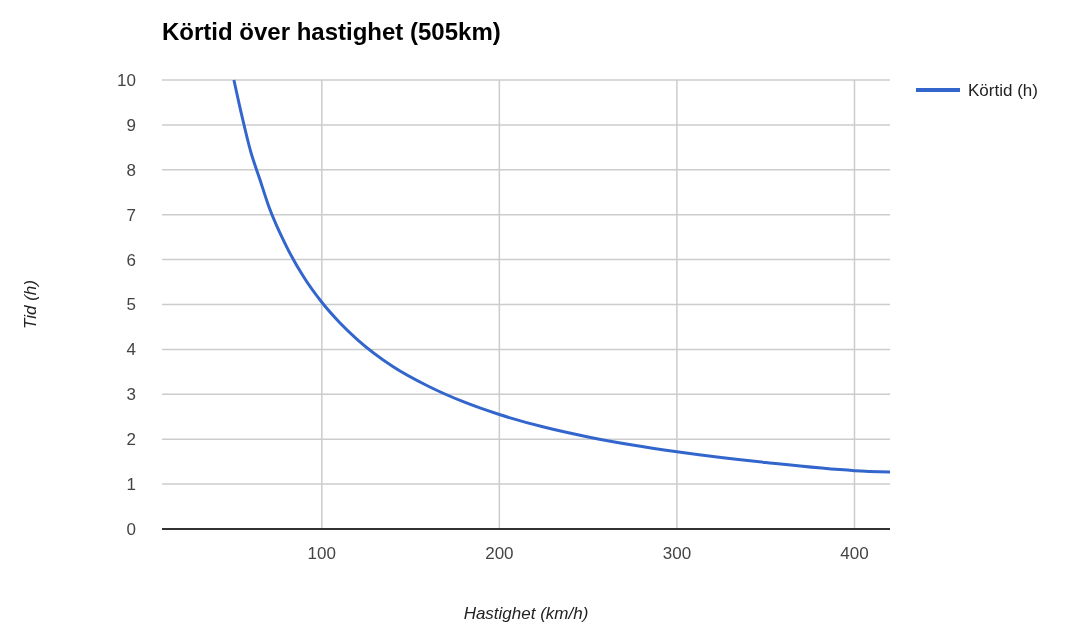 This screenshot has width=1082, height=633. What do you see at coordinates (131, 125) in the screenshot?
I see `y-tick-label: 9` at bounding box center [131, 125].